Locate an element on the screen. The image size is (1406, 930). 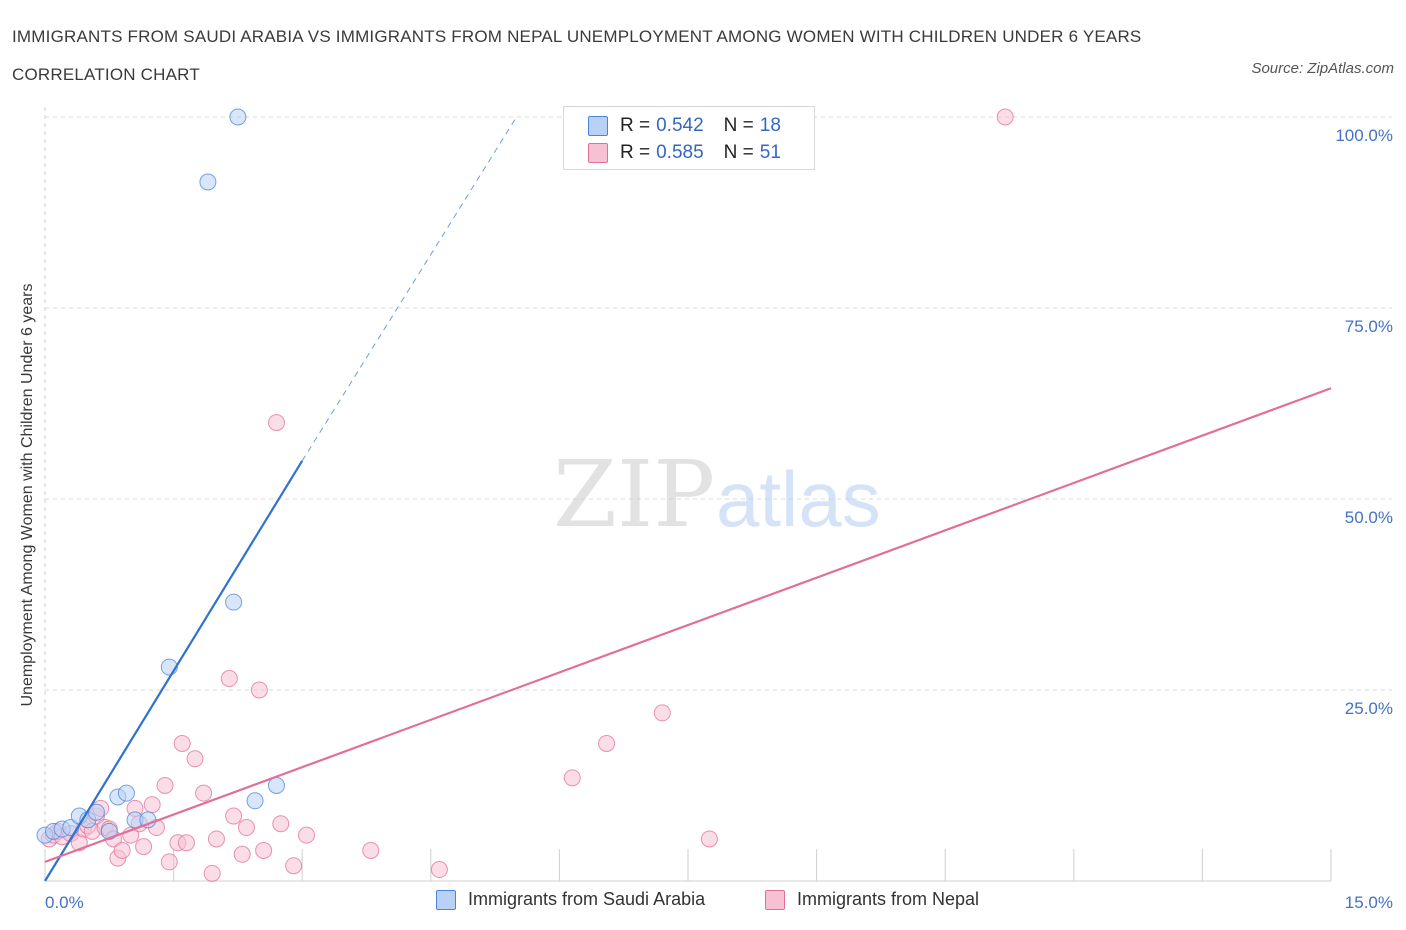
x-tick-label: 0.0% is located at coordinates (64, 902).